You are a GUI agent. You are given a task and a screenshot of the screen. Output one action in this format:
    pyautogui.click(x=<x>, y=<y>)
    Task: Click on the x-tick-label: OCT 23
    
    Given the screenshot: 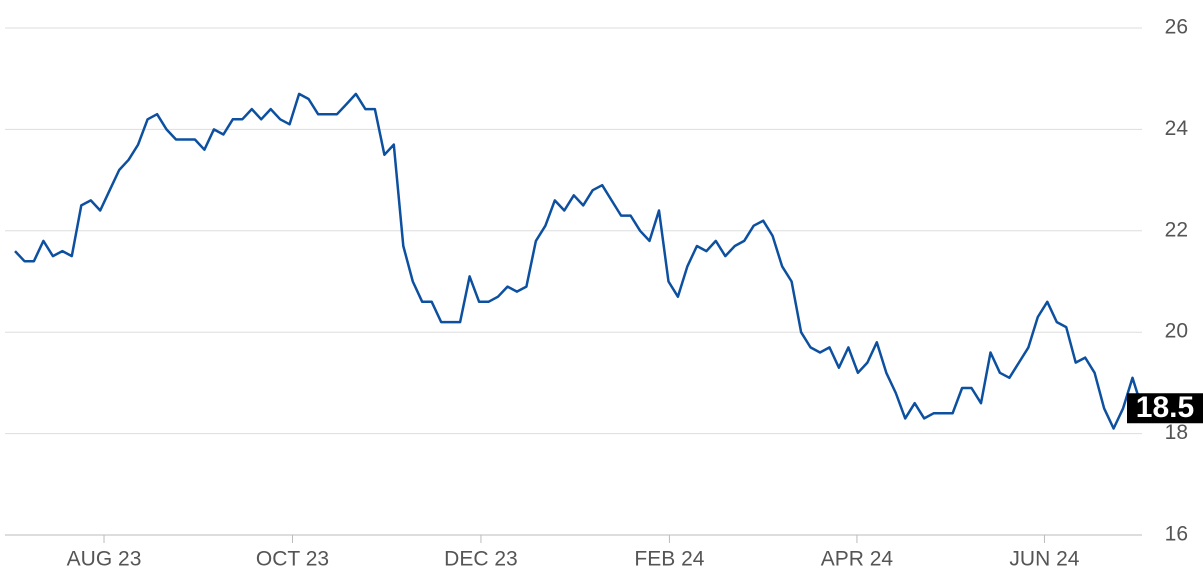 What is the action you would take?
    pyautogui.click(x=292, y=559)
    